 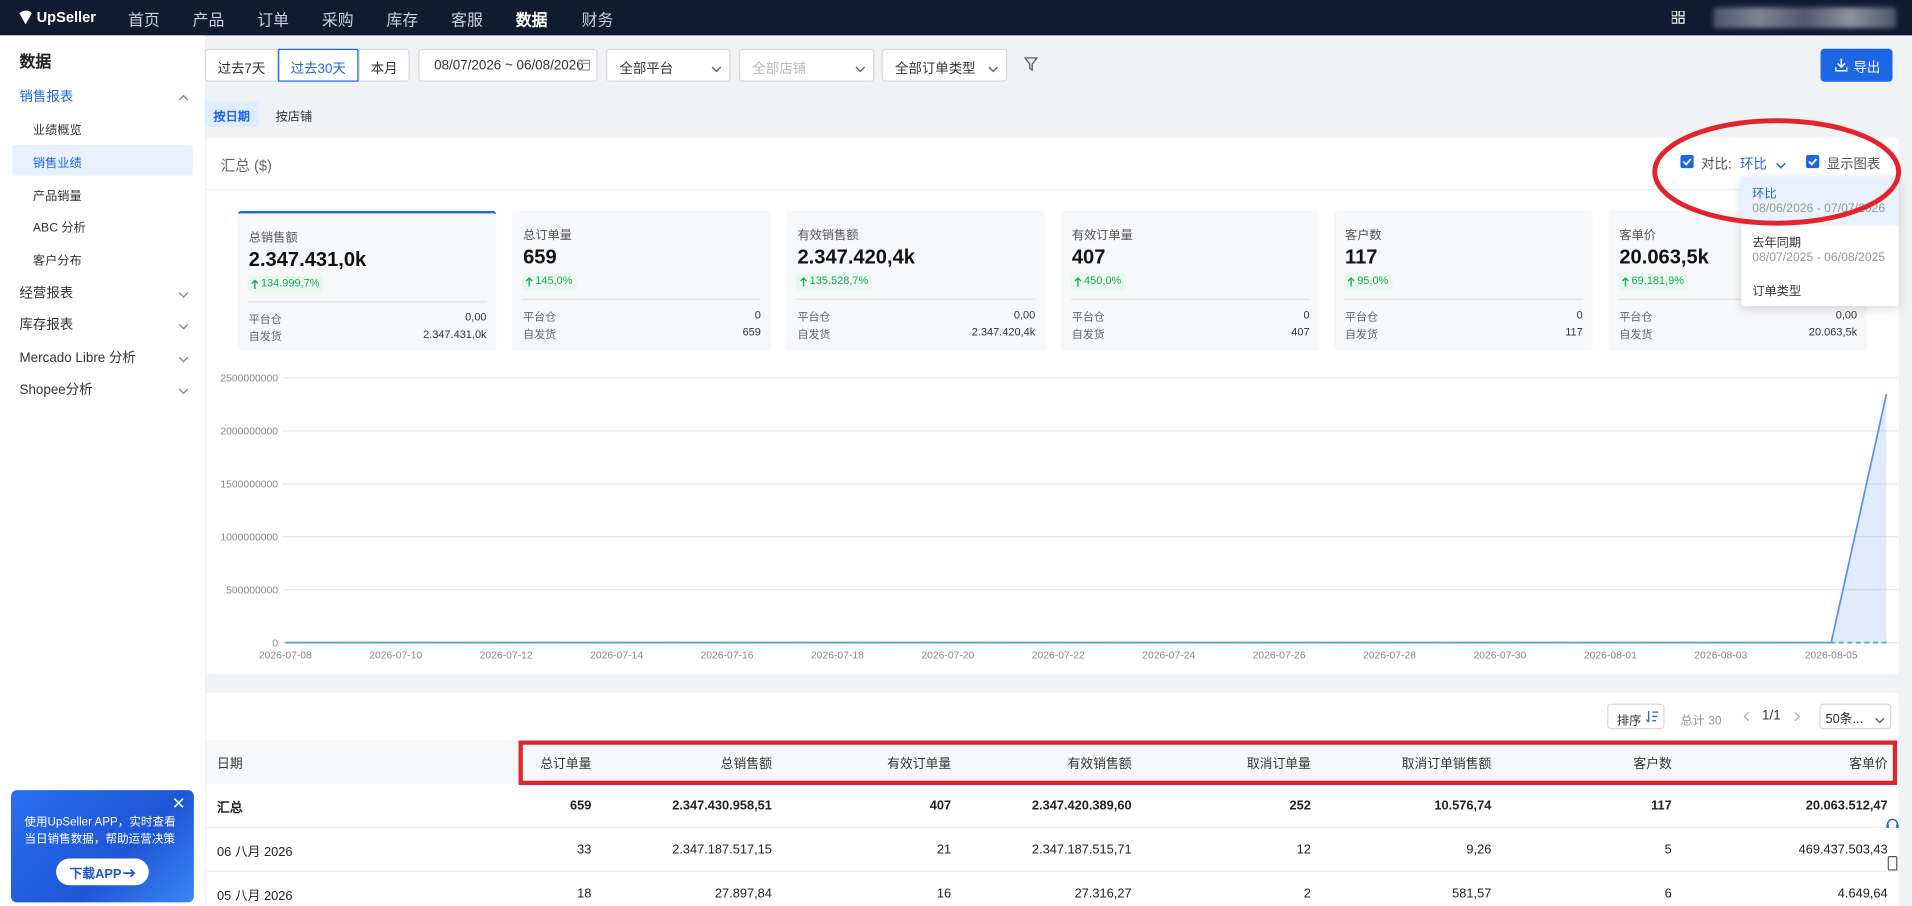 What do you see at coordinates (273, 20) in the screenshot?
I see `nav-item: 订单` at bounding box center [273, 20].